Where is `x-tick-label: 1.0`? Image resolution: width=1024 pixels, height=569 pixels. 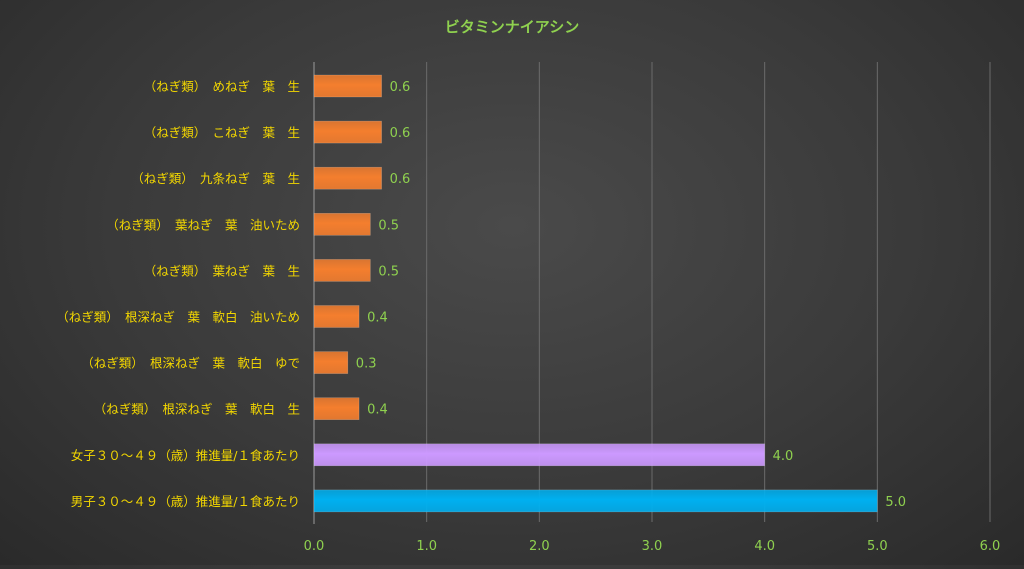 x-tick-label: 1.0 is located at coordinates (426, 546).